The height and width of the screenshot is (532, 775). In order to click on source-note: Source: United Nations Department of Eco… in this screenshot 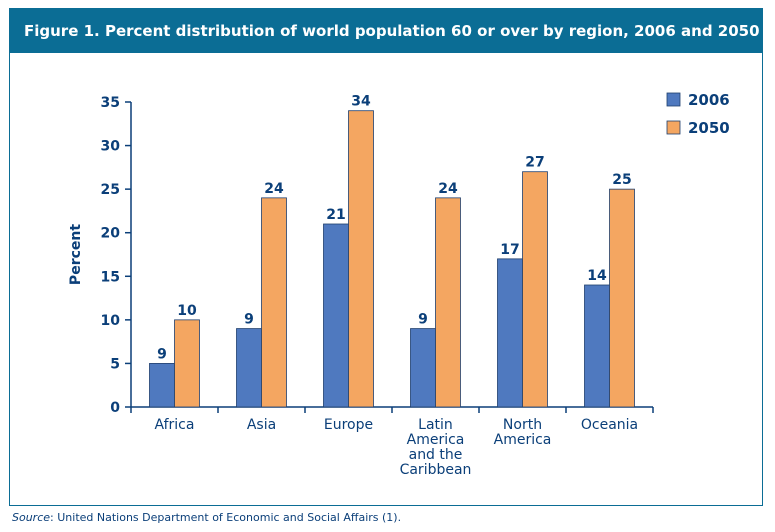, I will do `click(206, 517)`.